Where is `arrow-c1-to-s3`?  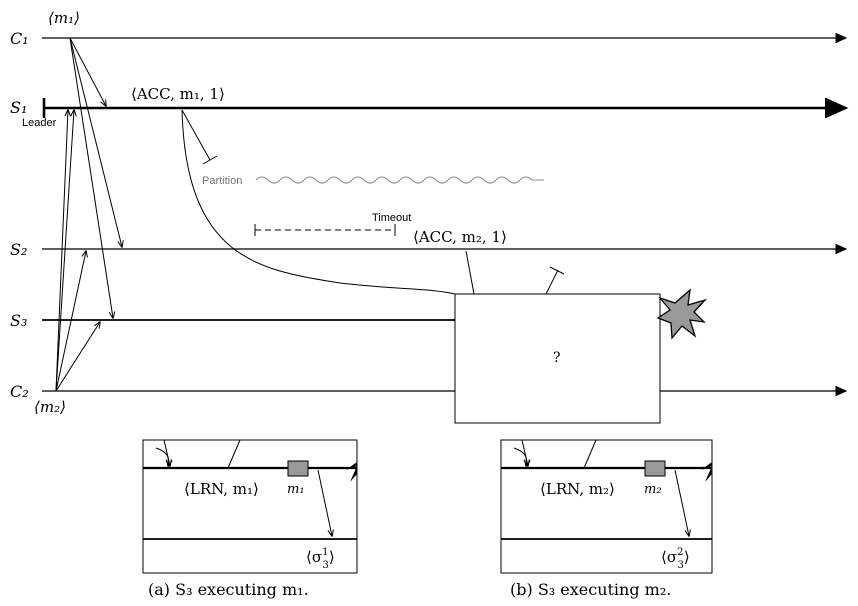 arrow-c1-to-s3 is located at coordinates (91, 177).